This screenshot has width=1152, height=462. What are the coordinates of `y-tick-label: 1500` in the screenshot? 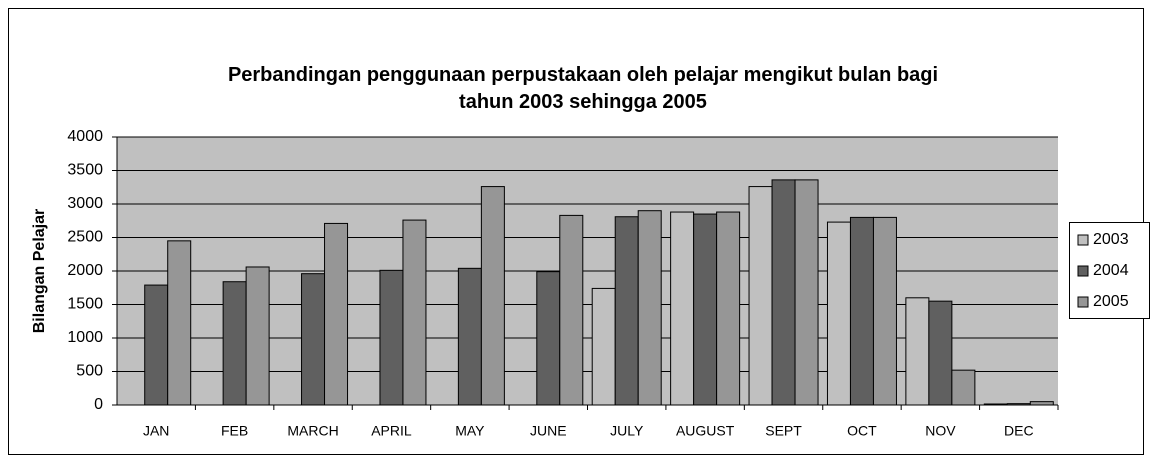 It's located at (85, 304).